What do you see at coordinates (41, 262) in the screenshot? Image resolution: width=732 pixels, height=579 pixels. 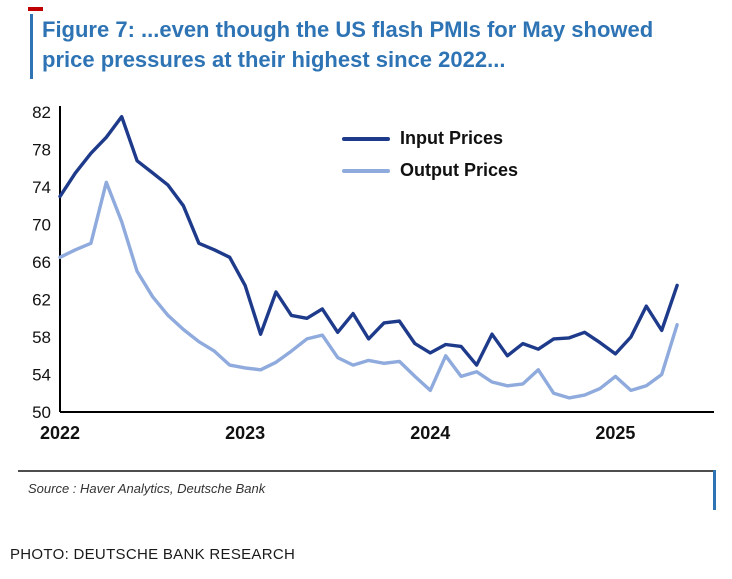 I see `svg-text: 66` at bounding box center [41, 262].